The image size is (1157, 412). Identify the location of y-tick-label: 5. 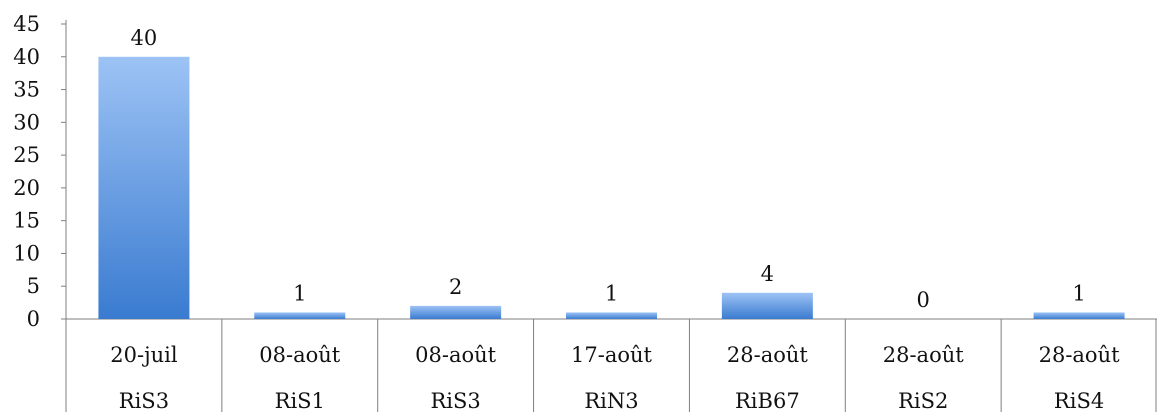
(33, 286).